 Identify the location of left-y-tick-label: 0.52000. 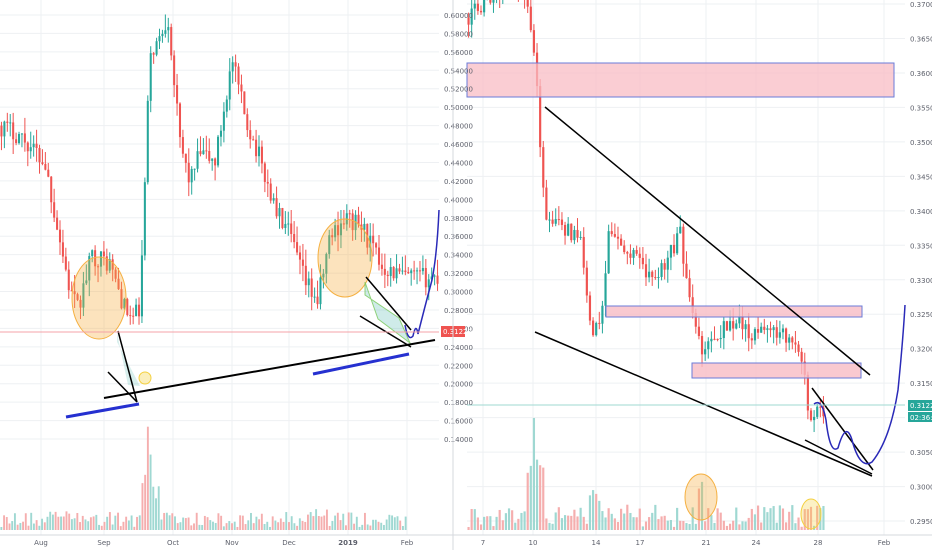
(458, 90).